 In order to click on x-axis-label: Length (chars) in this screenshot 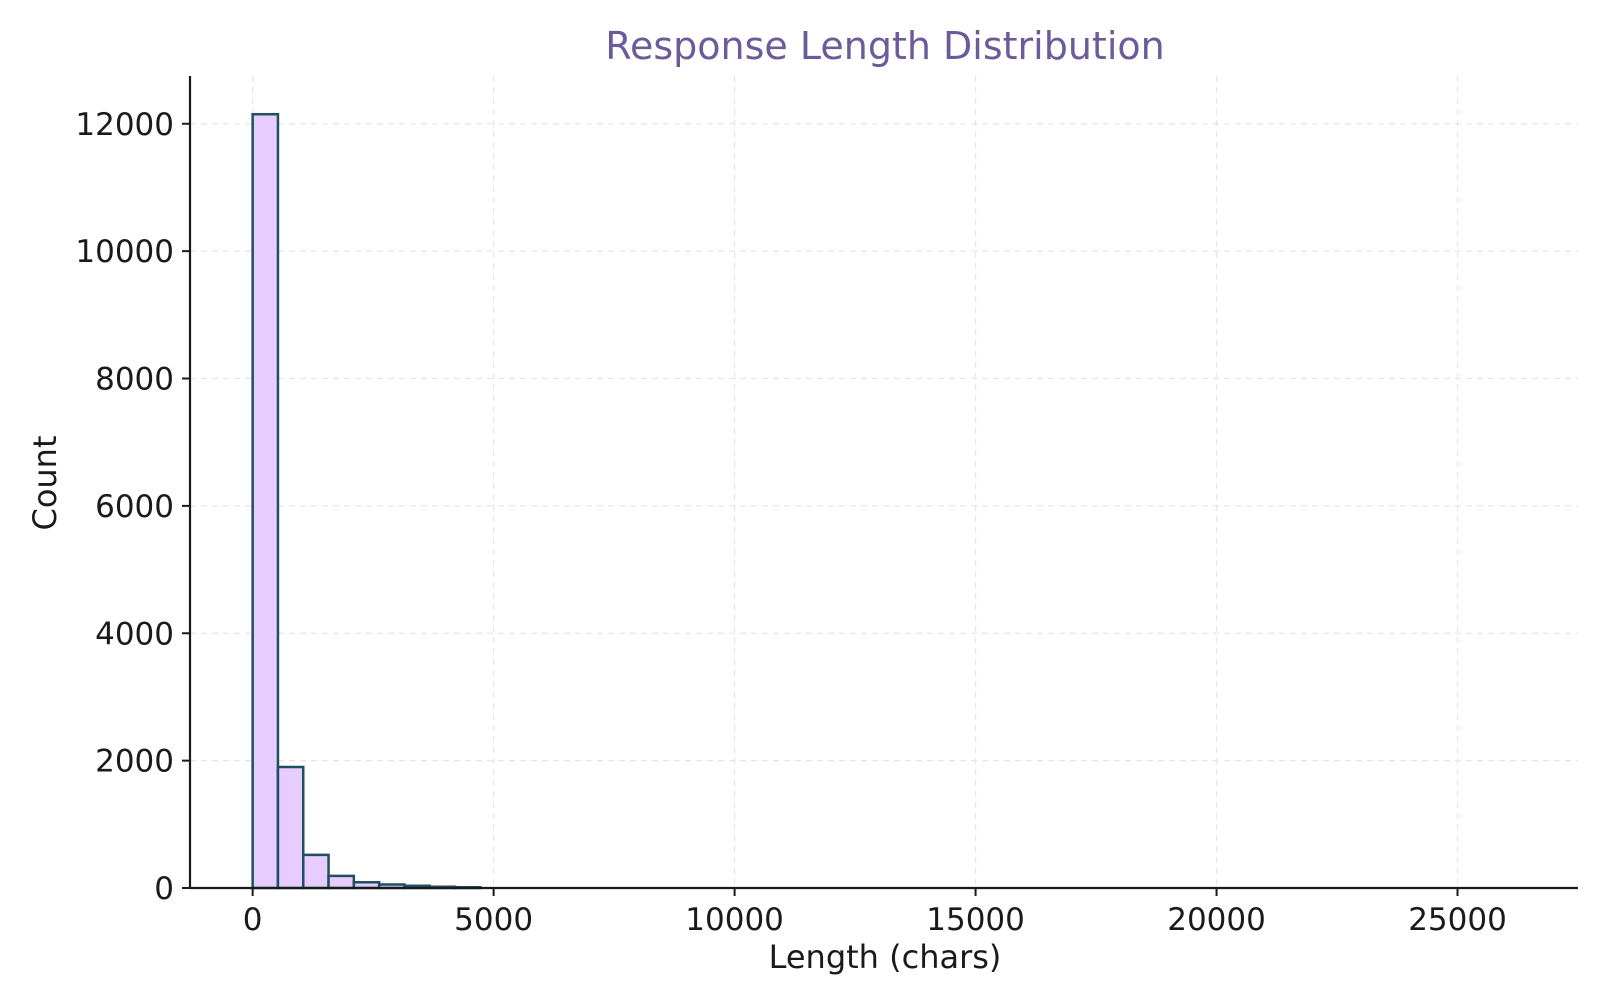, I will do `click(885, 957)`.